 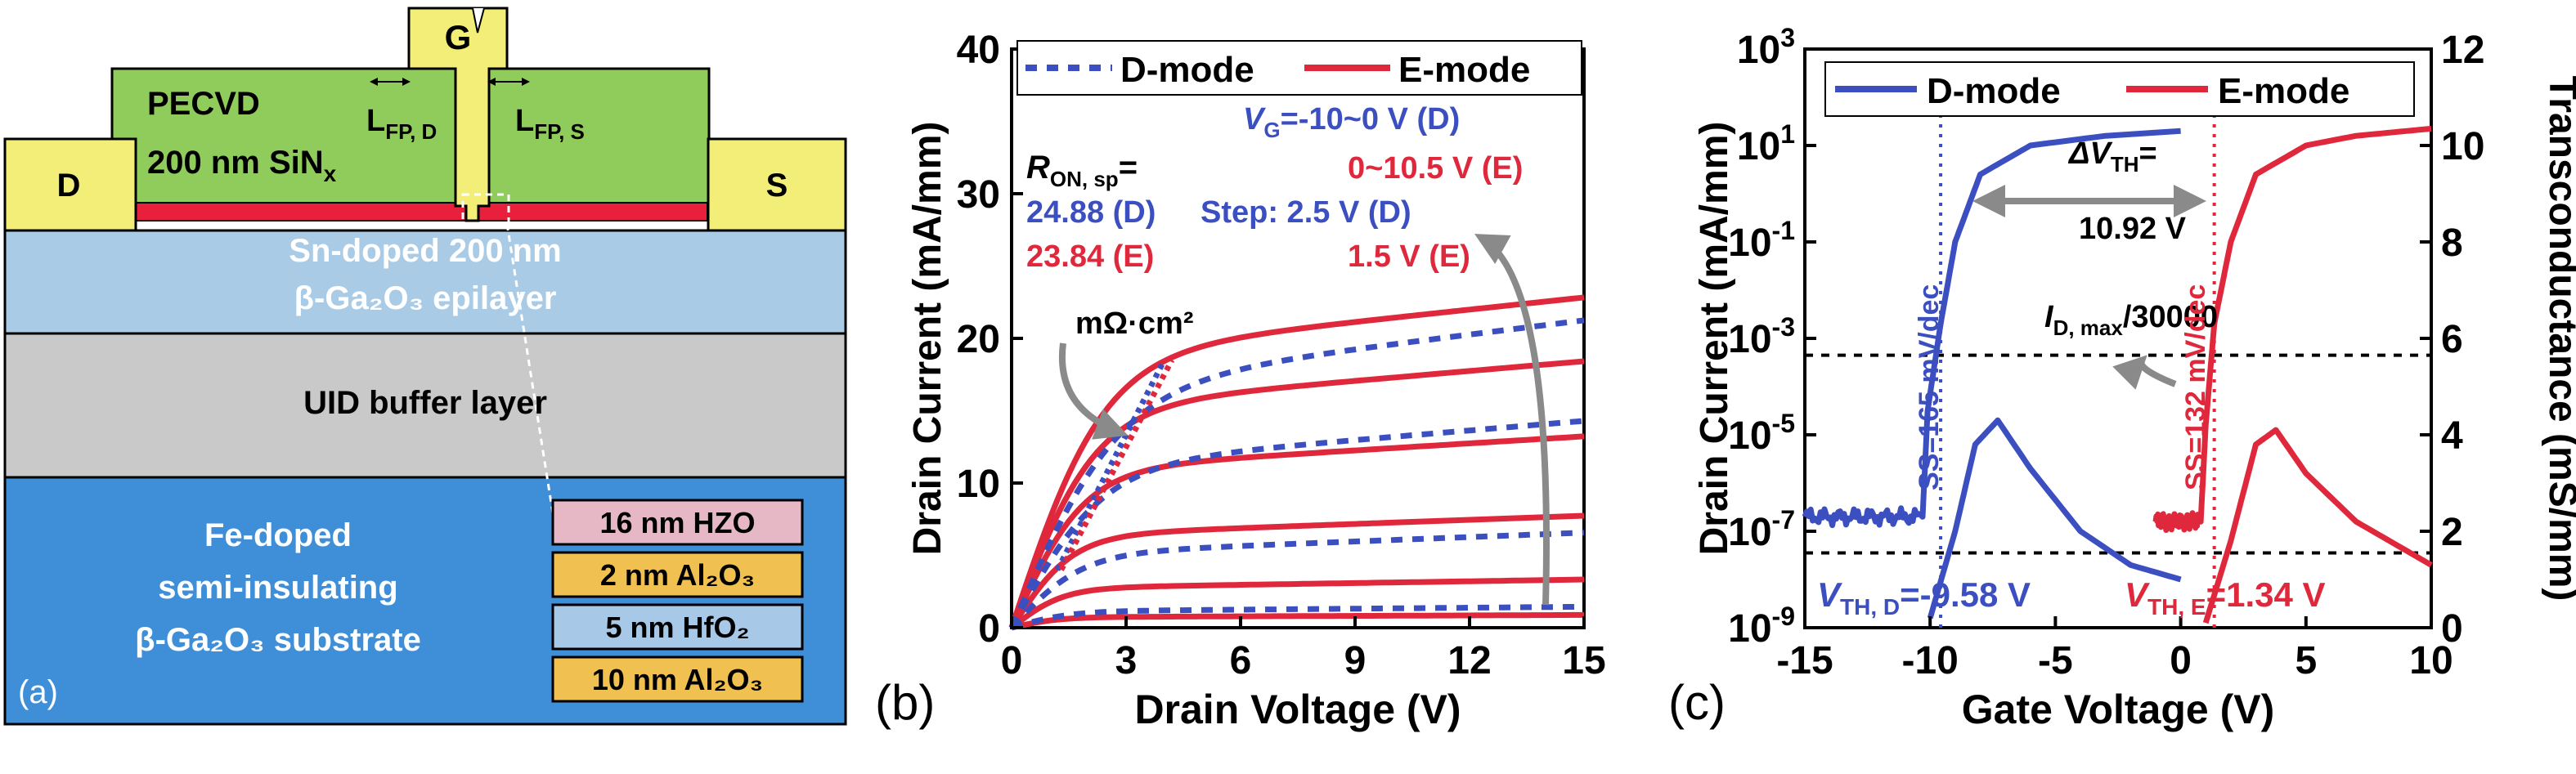 I want to click on y-tick-label-c-left-5: 10⁻⁷, so click(x=1761, y=529).